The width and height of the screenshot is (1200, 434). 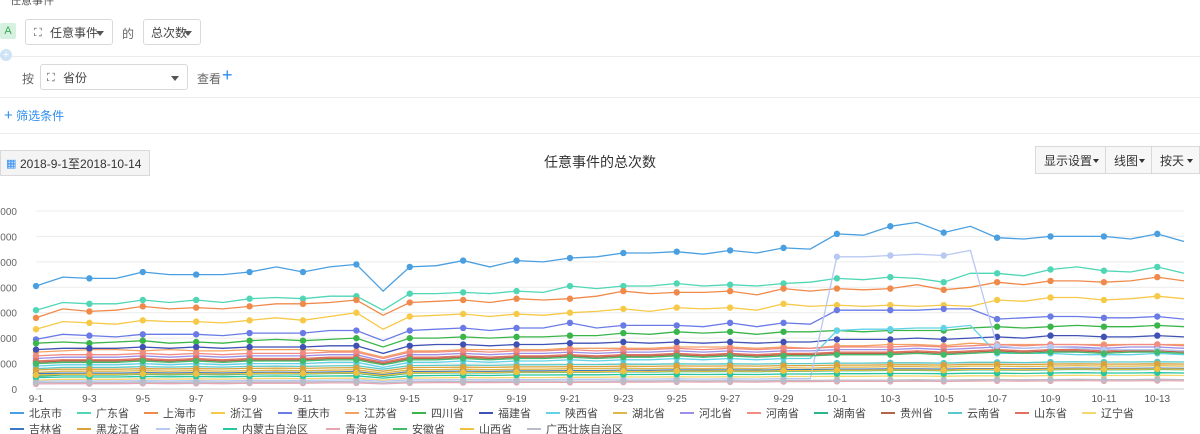 I want to click on chevron-down-icon, so click(x=1190, y=161).